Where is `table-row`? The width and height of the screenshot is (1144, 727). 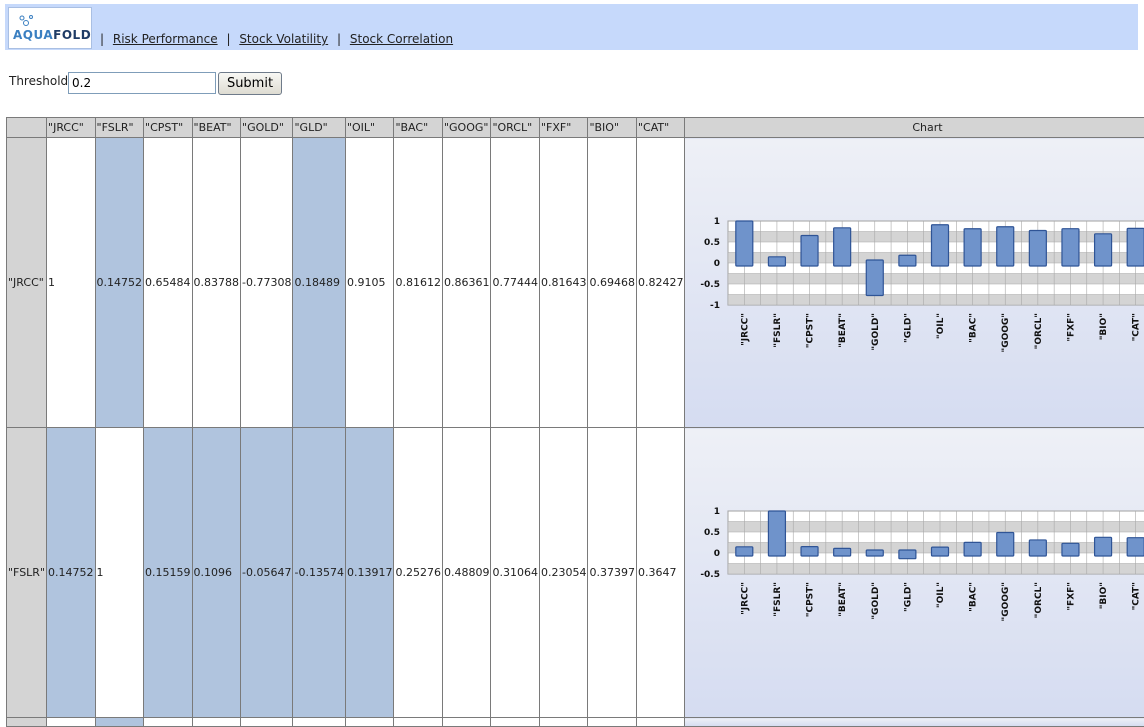 table-row is located at coordinates (575, 722).